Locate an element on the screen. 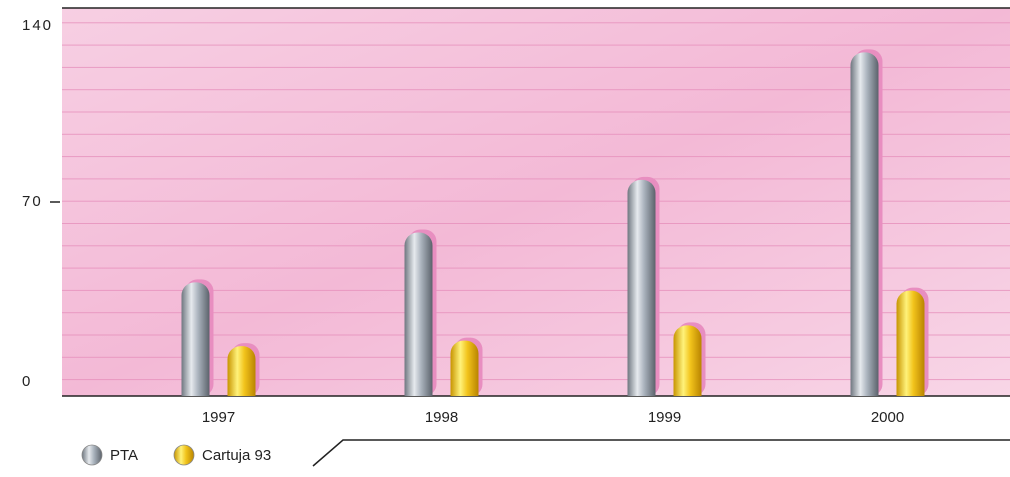  y-tick-label: 70 is located at coordinates (32, 201).